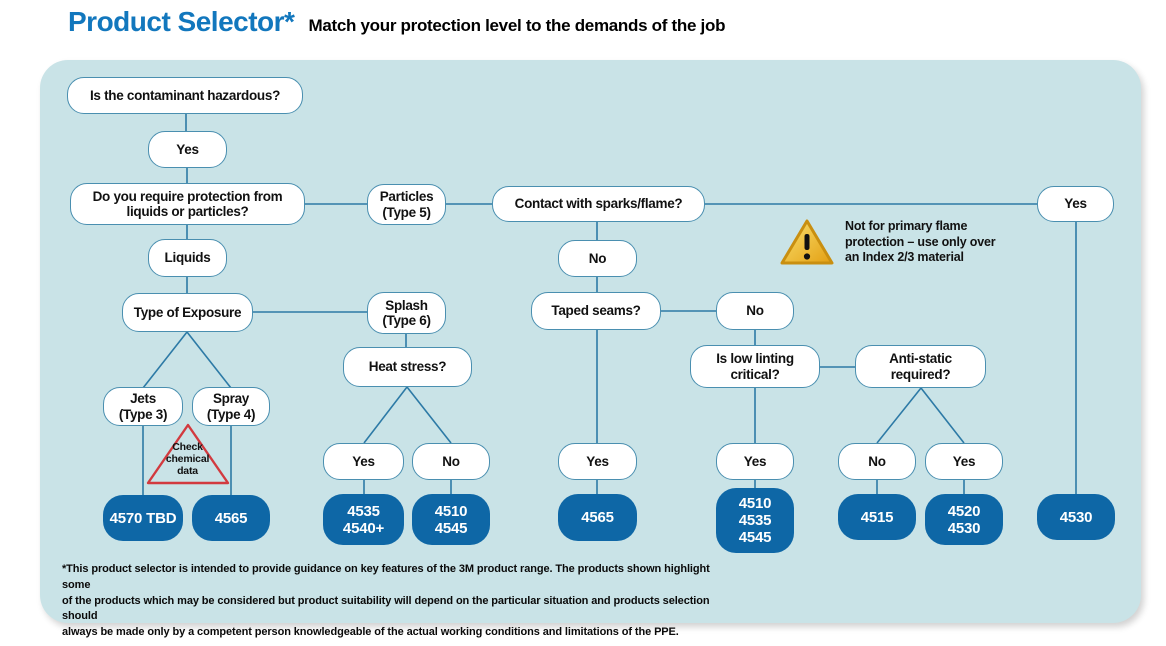 This screenshot has height=646, width=1166. What do you see at coordinates (807, 256) in the screenshot?
I see `exclamation-dot` at bounding box center [807, 256].